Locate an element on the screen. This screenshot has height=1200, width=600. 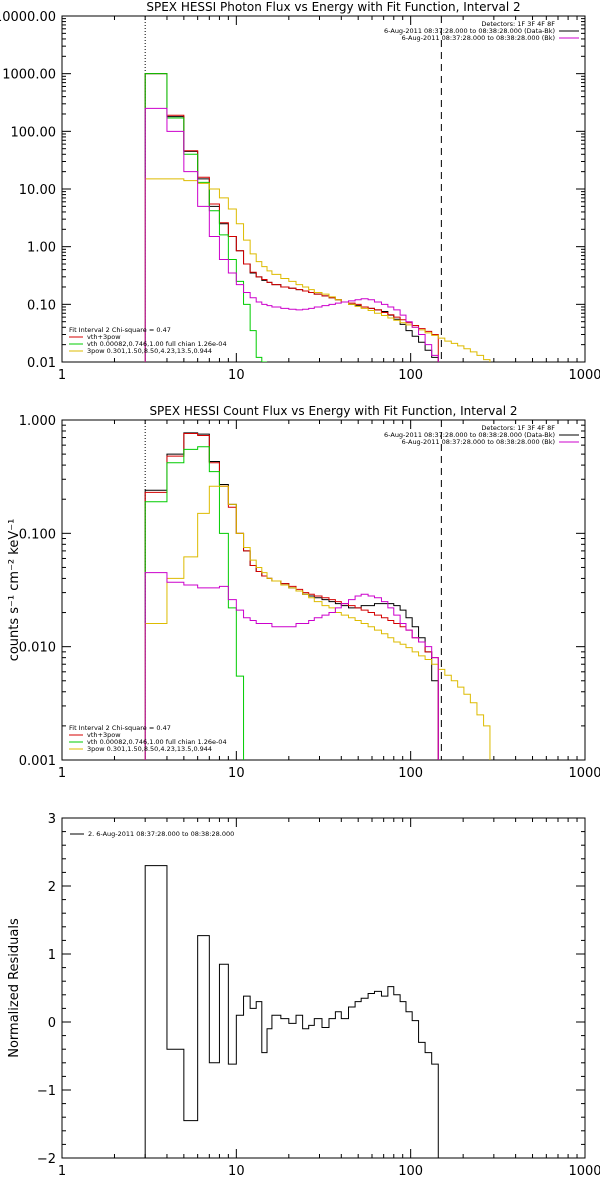
y-tick-label: 0.100 is located at coordinates (37, 534).